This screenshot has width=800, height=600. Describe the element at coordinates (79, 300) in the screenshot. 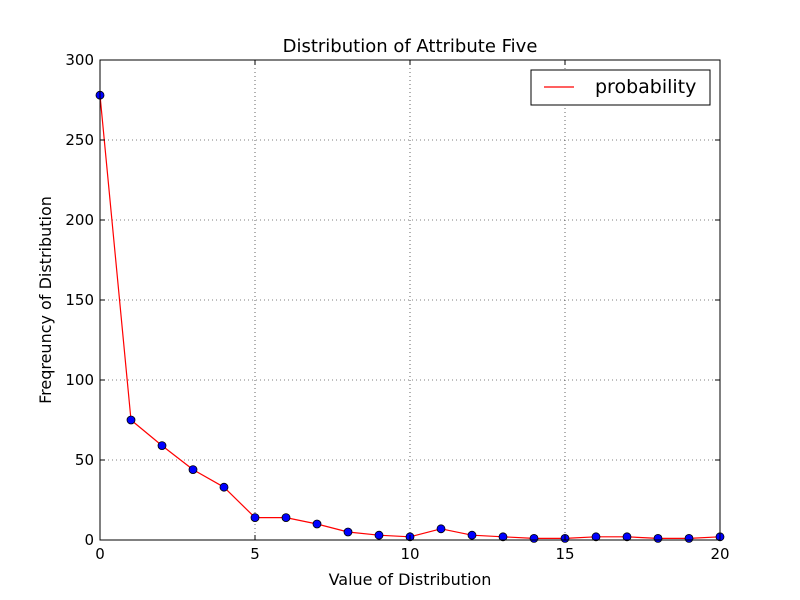

I see `y-tick-label: 150` at that location.